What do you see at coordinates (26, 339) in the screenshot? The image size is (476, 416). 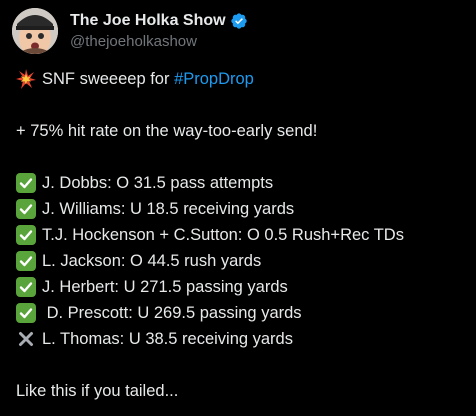 I see `cross-mark-icon` at bounding box center [26, 339].